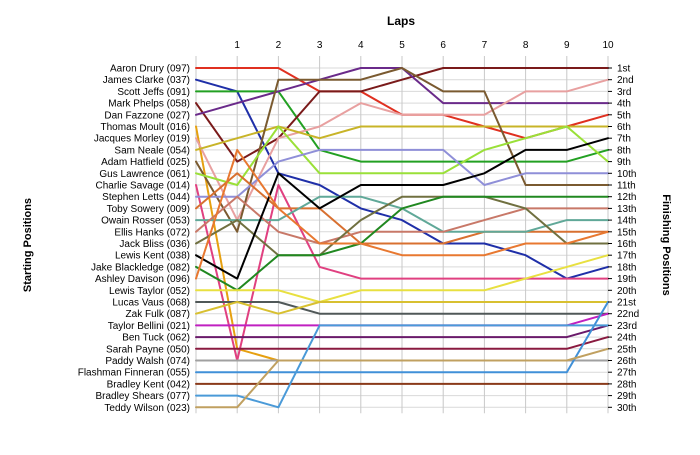  What do you see at coordinates (152, 256) in the screenshot?
I see `driver-label: Lewis Kent (038)` at bounding box center [152, 256].